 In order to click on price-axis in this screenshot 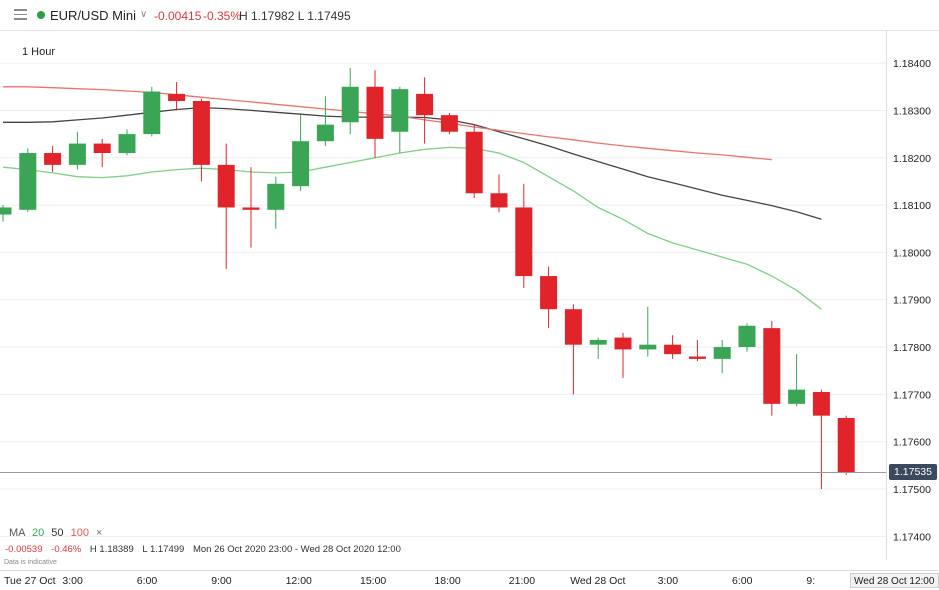, I will do `click(912, 295)`.